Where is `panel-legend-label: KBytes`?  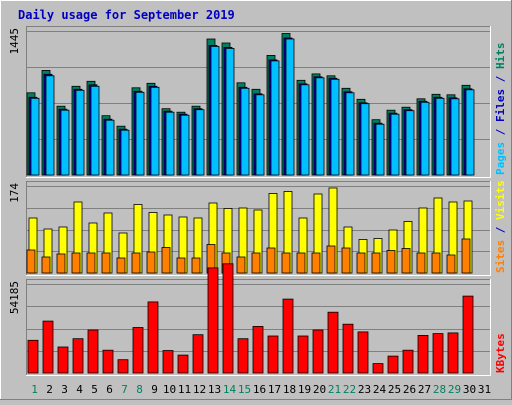 panel-legend-label: KBytes is located at coordinates (500, 353).